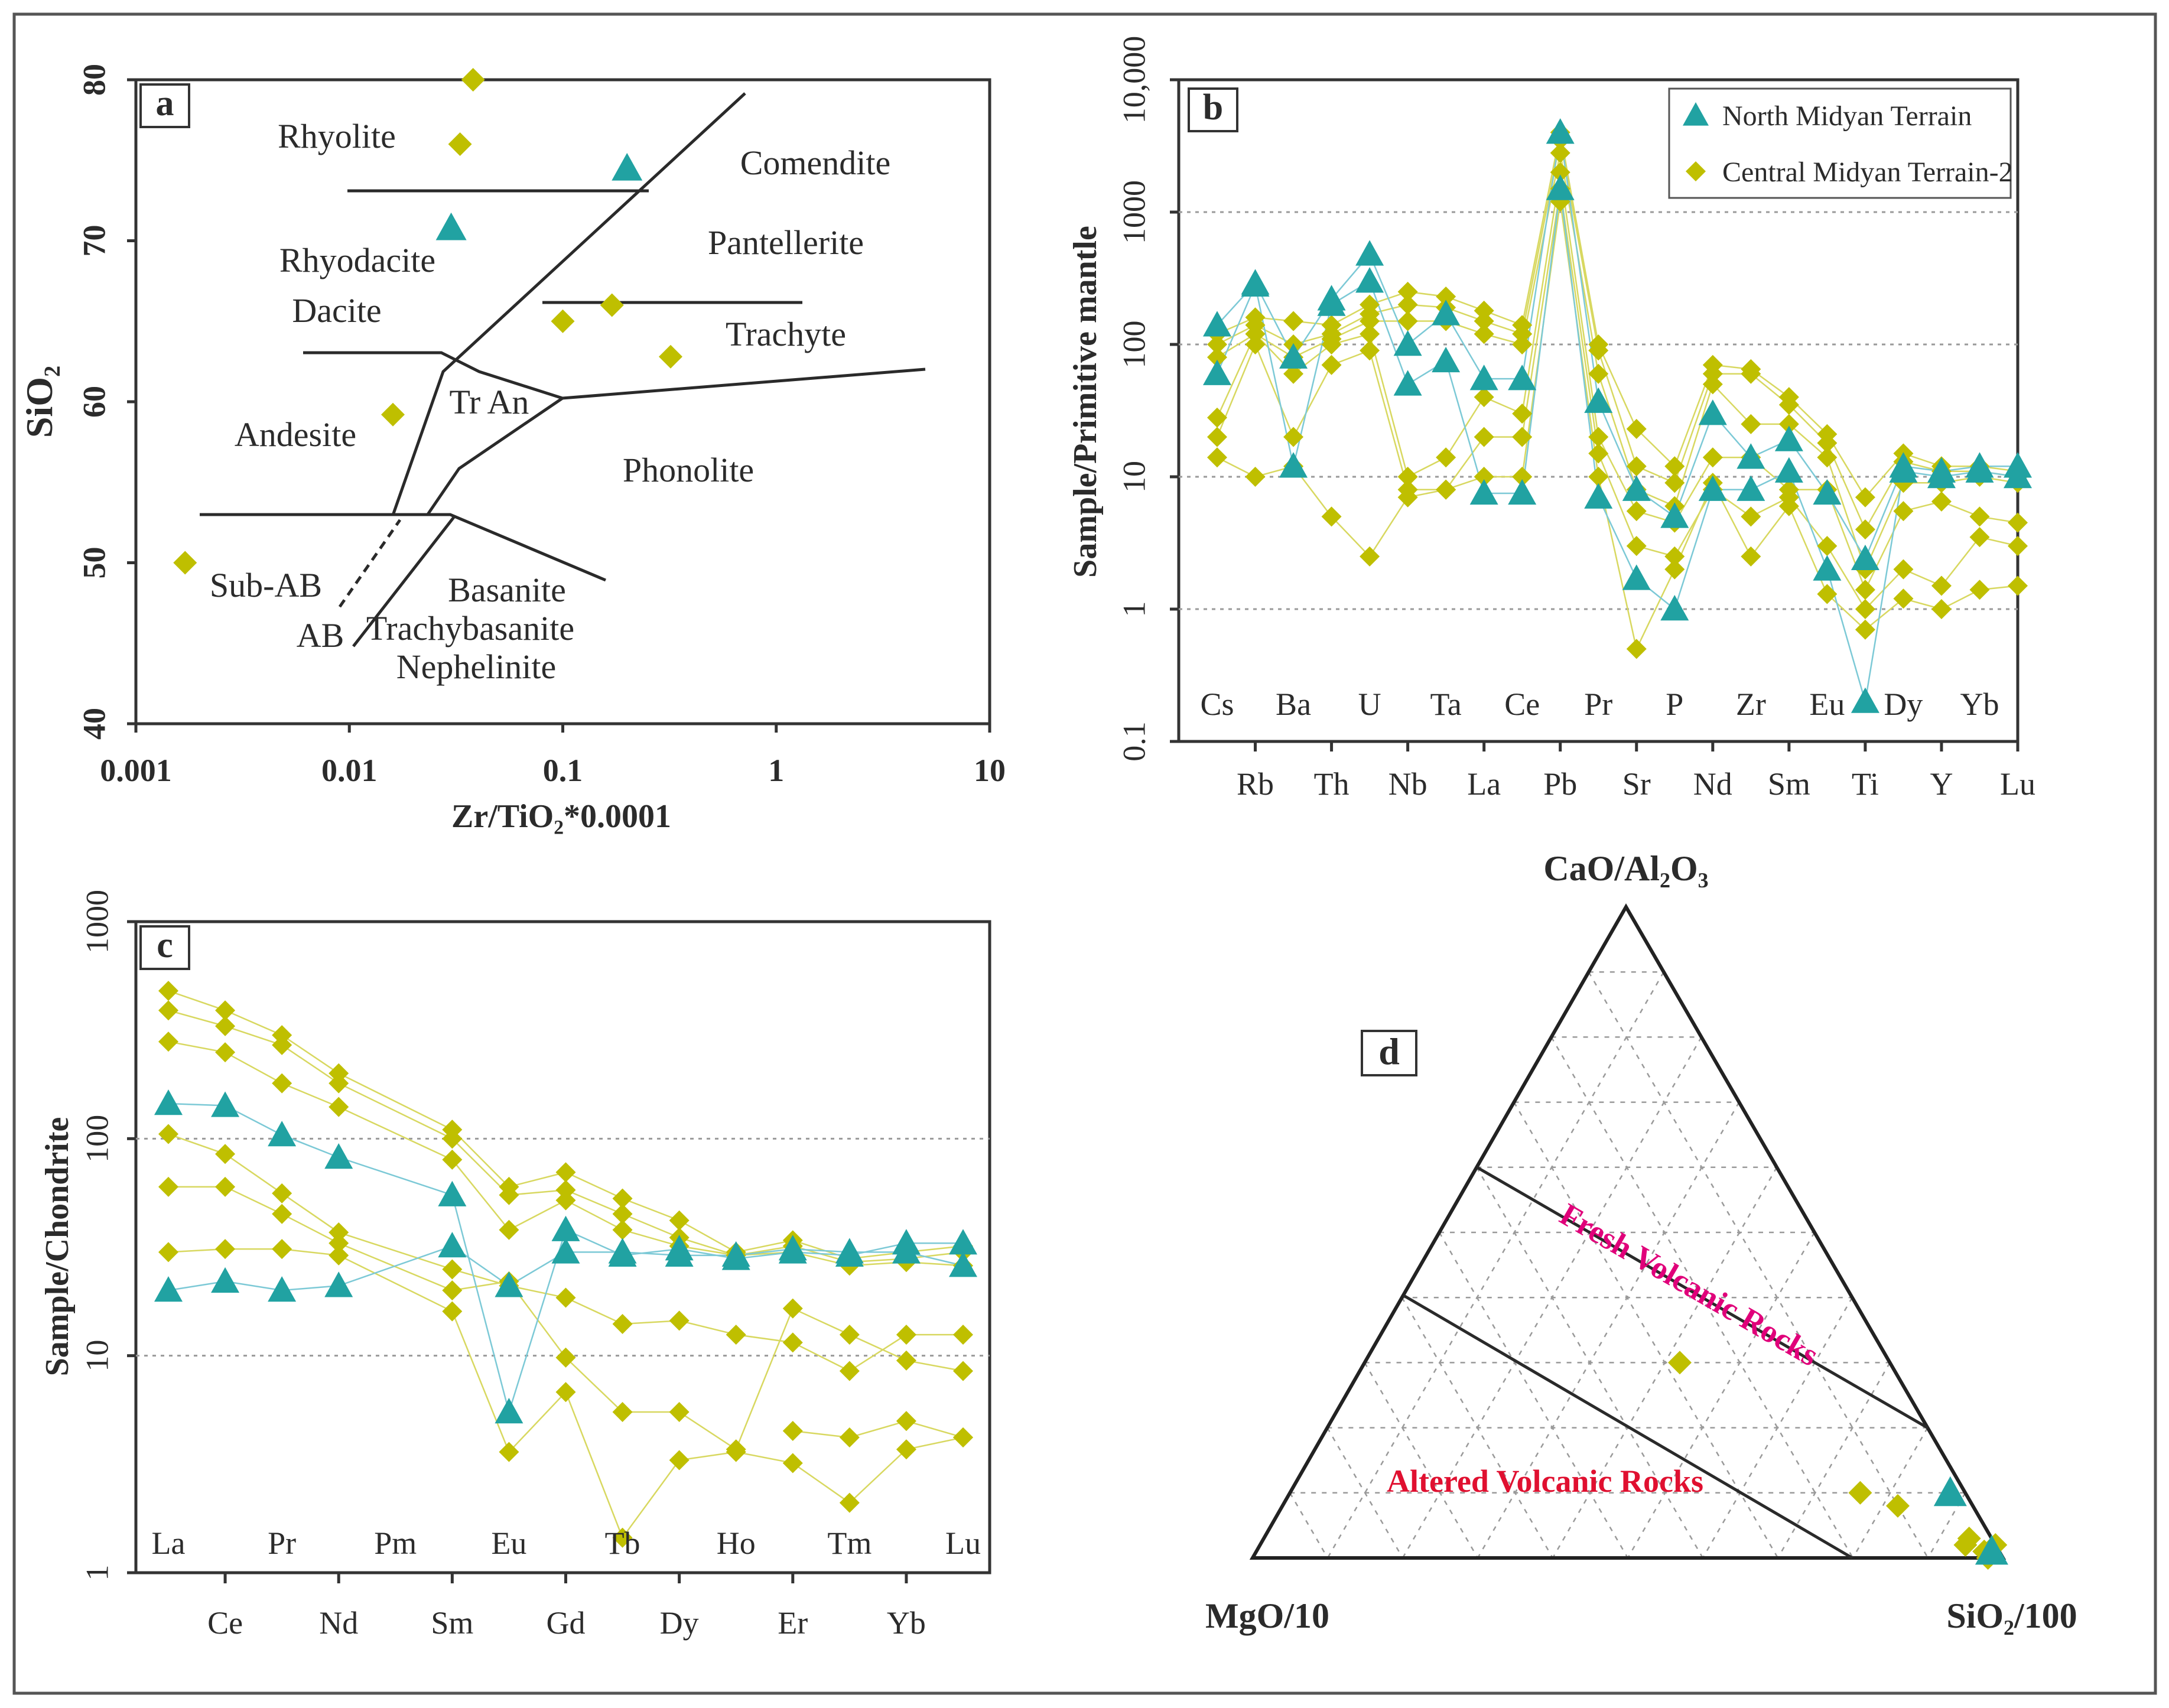 The height and width of the screenshot is (1708, 2169). What do you see at coordinates (679, 1623) in the screenshot?
I see `panel-c-x-tick-label: Dy` at bounding box center [679, 1623].